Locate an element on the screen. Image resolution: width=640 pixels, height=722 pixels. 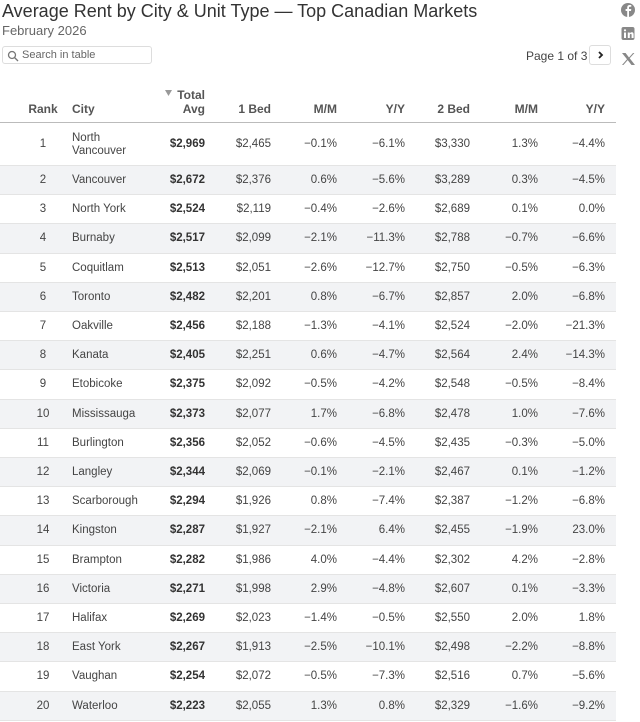
linkedin-icon is located at coordinates (628, 33).